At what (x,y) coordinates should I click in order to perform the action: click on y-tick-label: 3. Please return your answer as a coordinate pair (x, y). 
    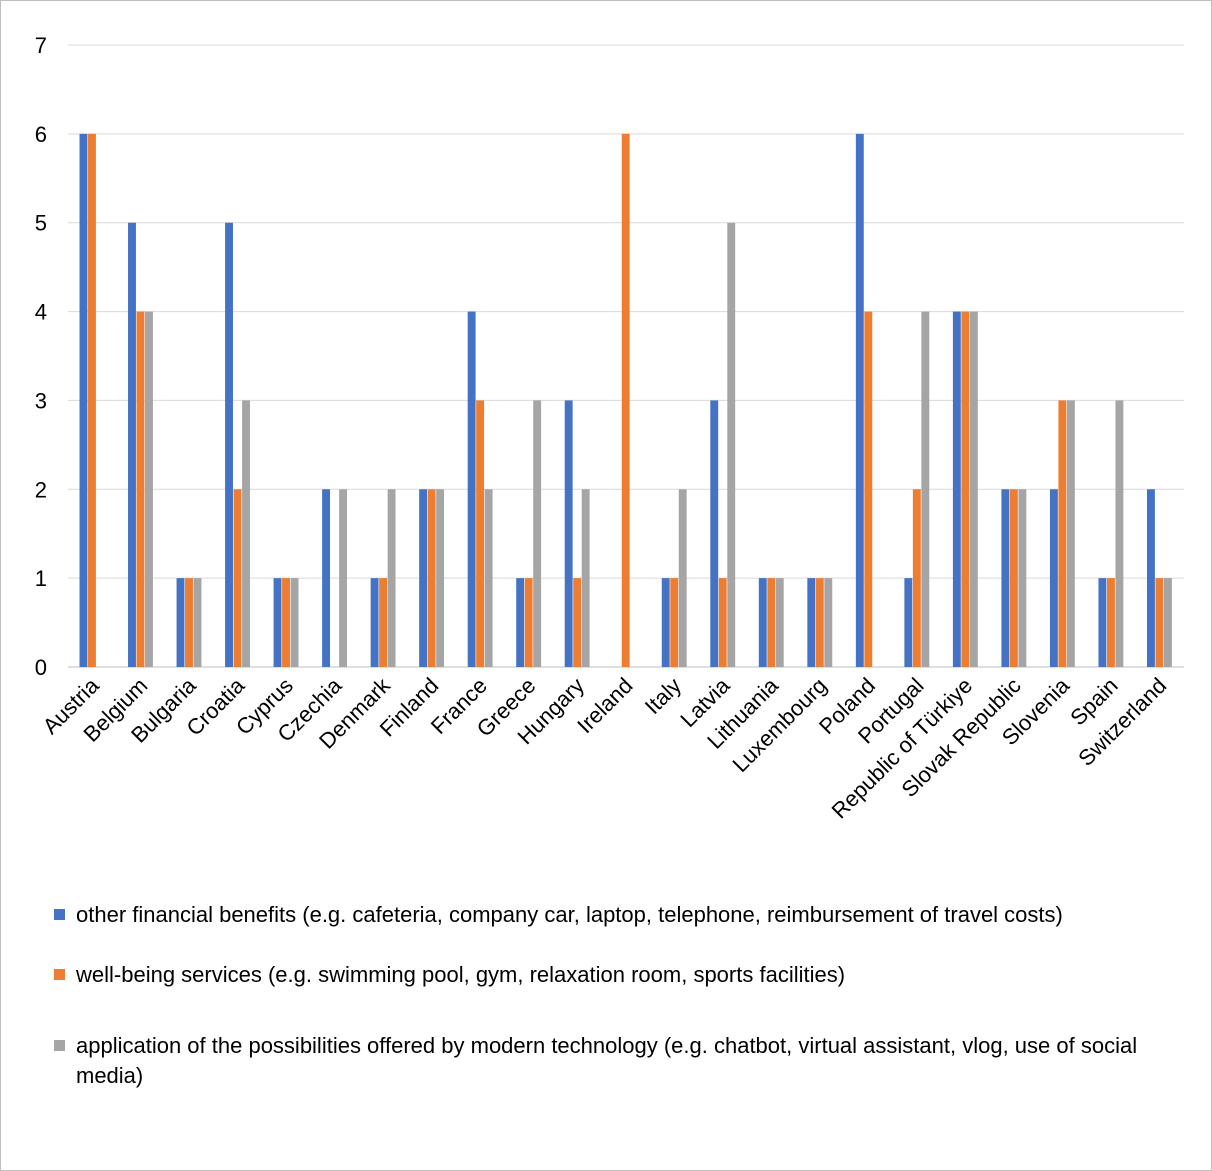
    Looking at the image, I should click on (41, 400).